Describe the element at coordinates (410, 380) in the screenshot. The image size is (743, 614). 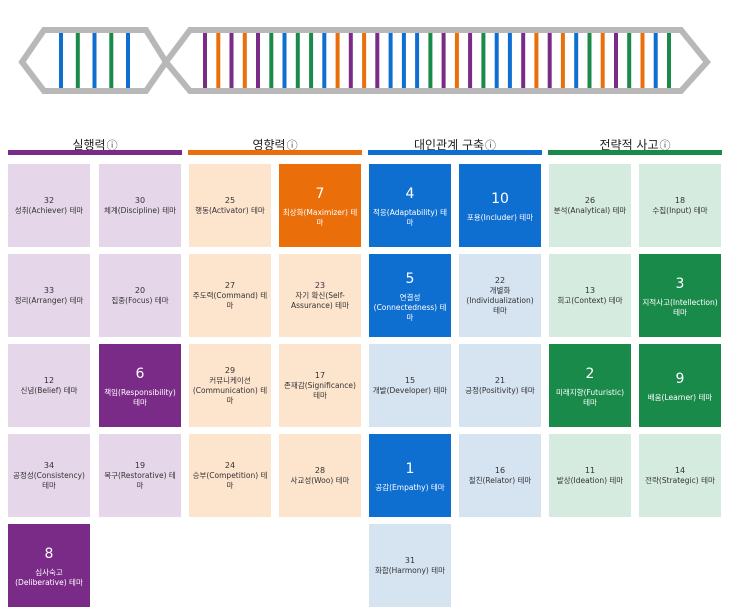
I see `theme-rank: 15` at that location.